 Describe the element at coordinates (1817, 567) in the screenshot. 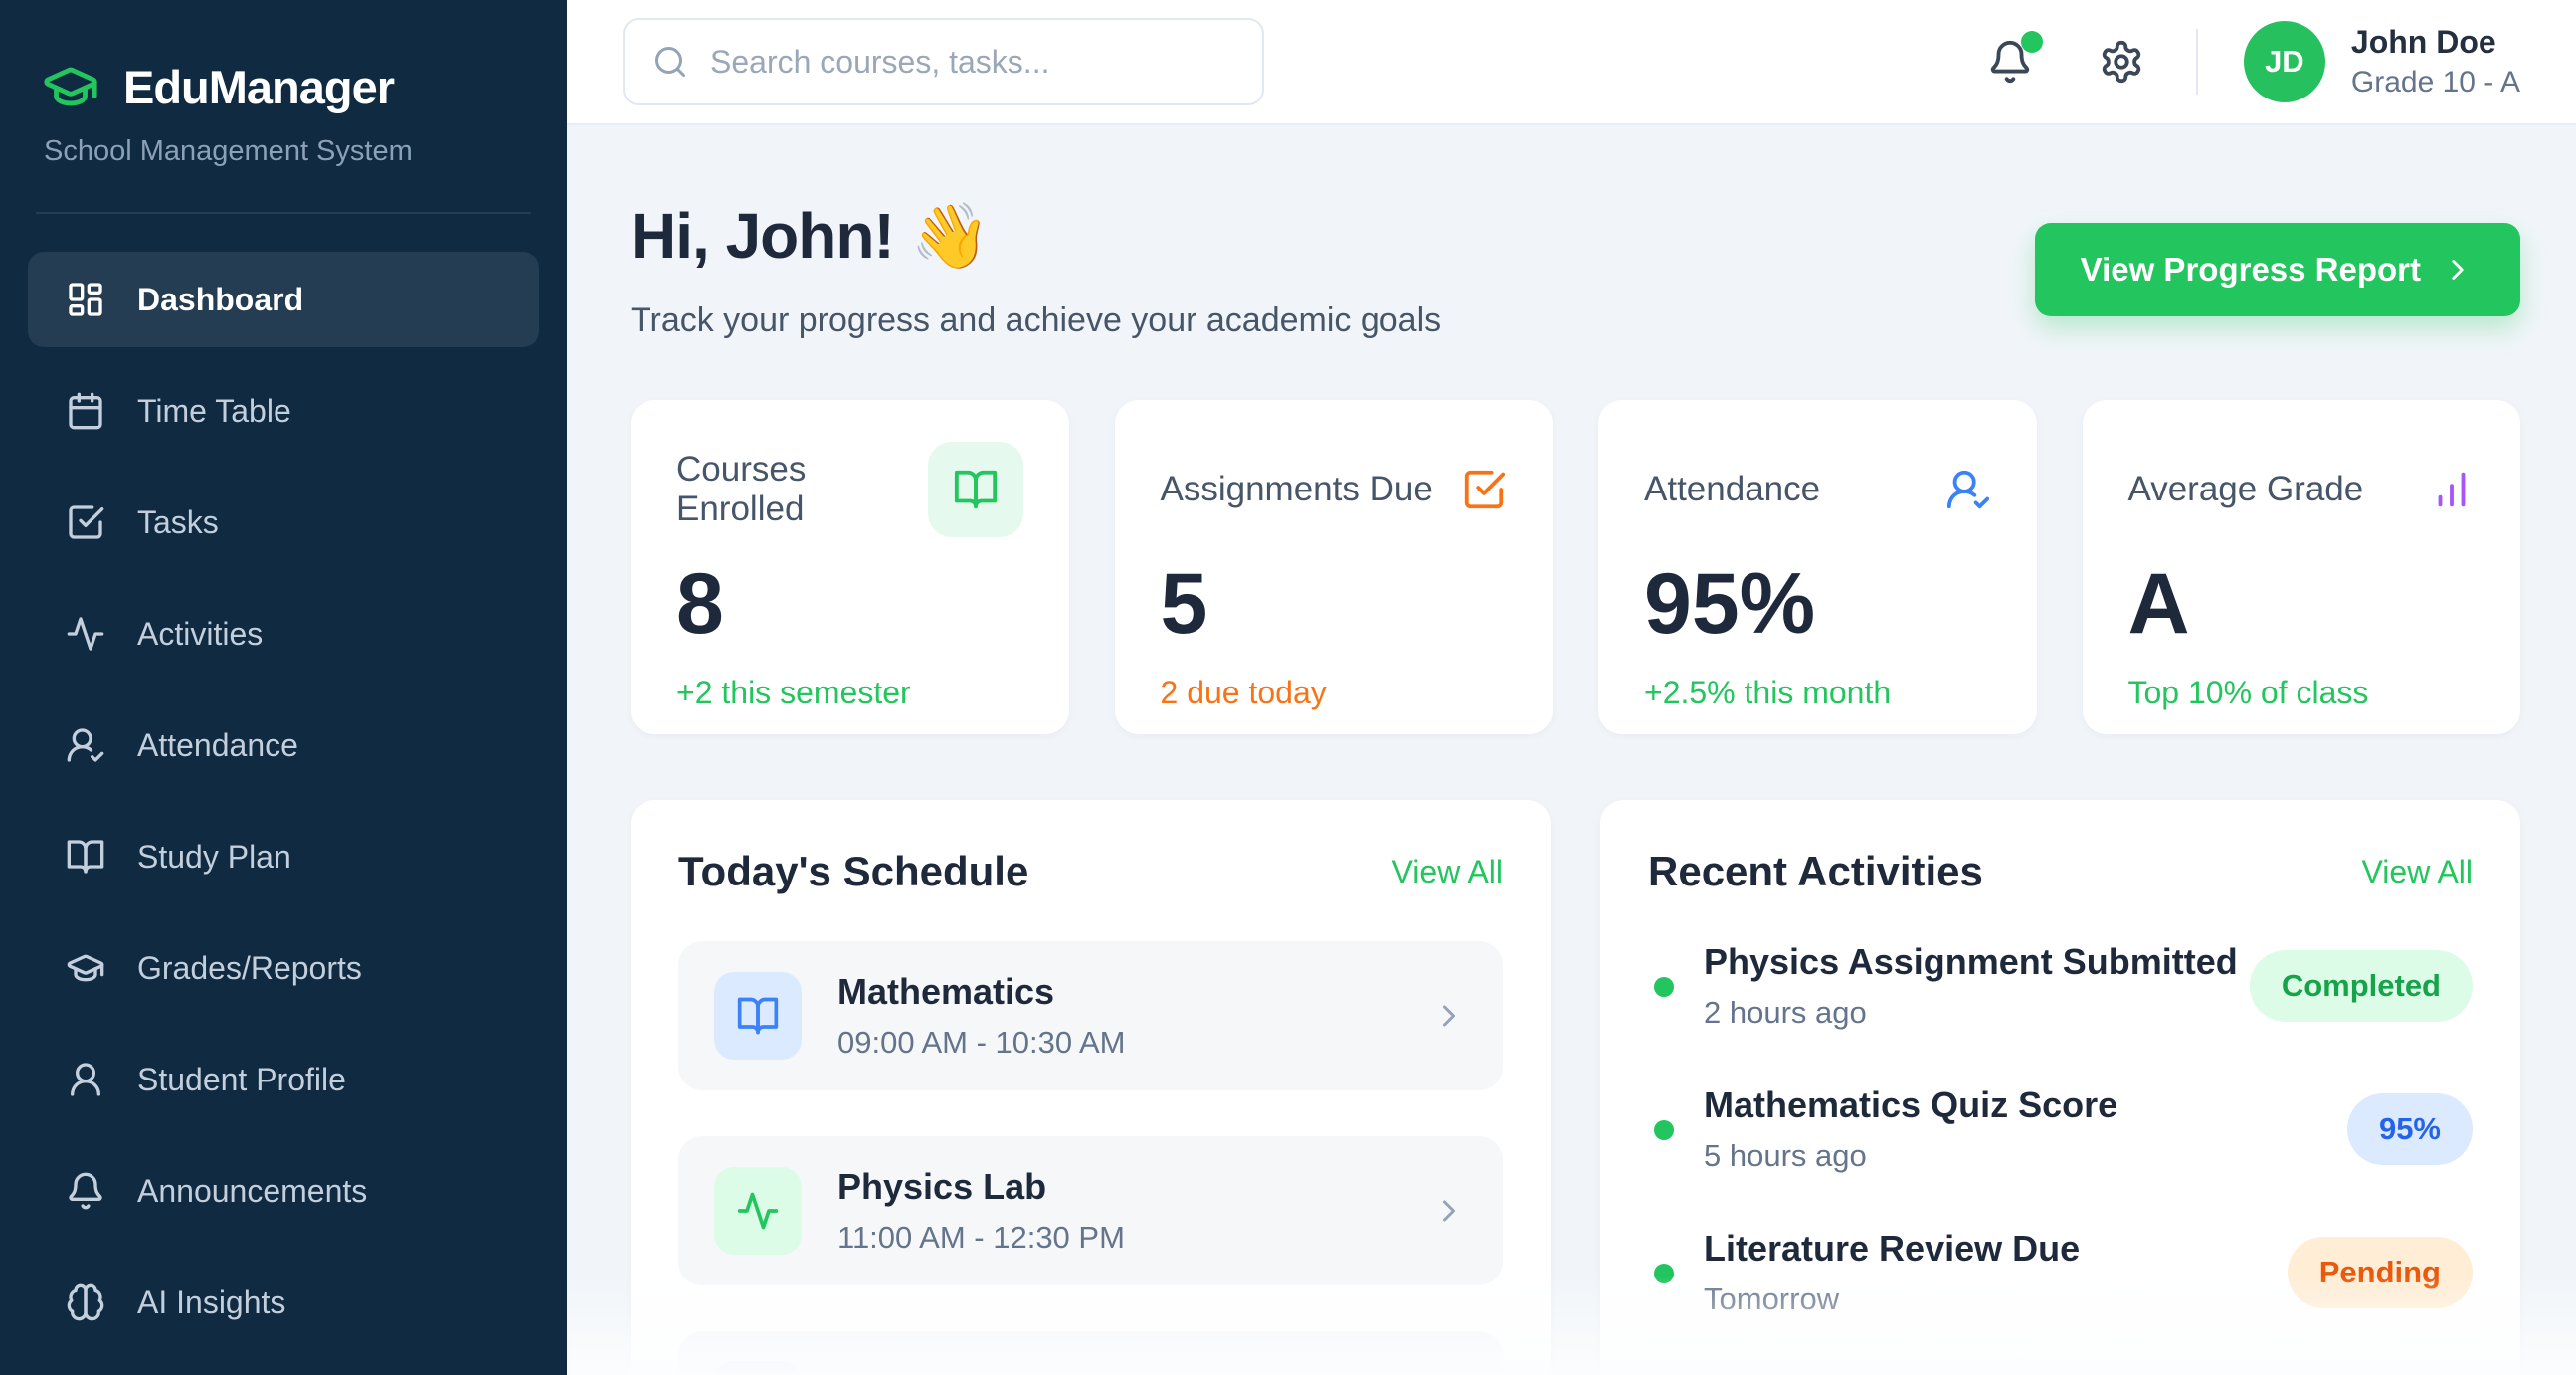

I see `stat-card-attendance: Attendance 95% +2.5% this month` at that location.